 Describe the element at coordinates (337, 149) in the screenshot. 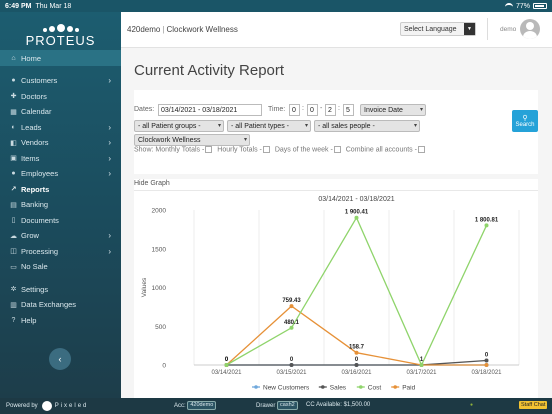

I see `show-days-checkbox` at that location.